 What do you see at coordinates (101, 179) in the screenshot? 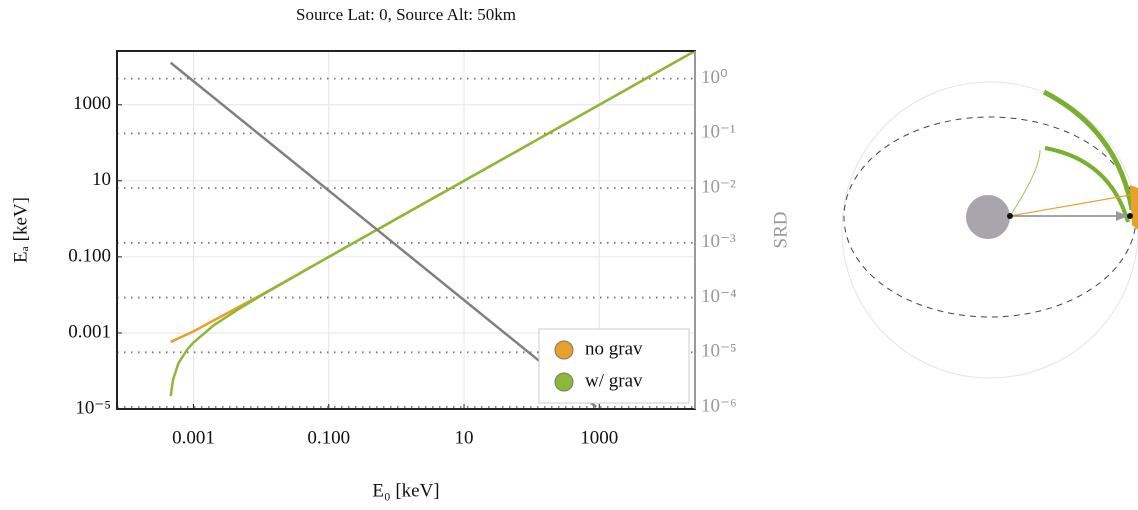
I see `y-tick-label: 10` at bounding box center [101, 179].